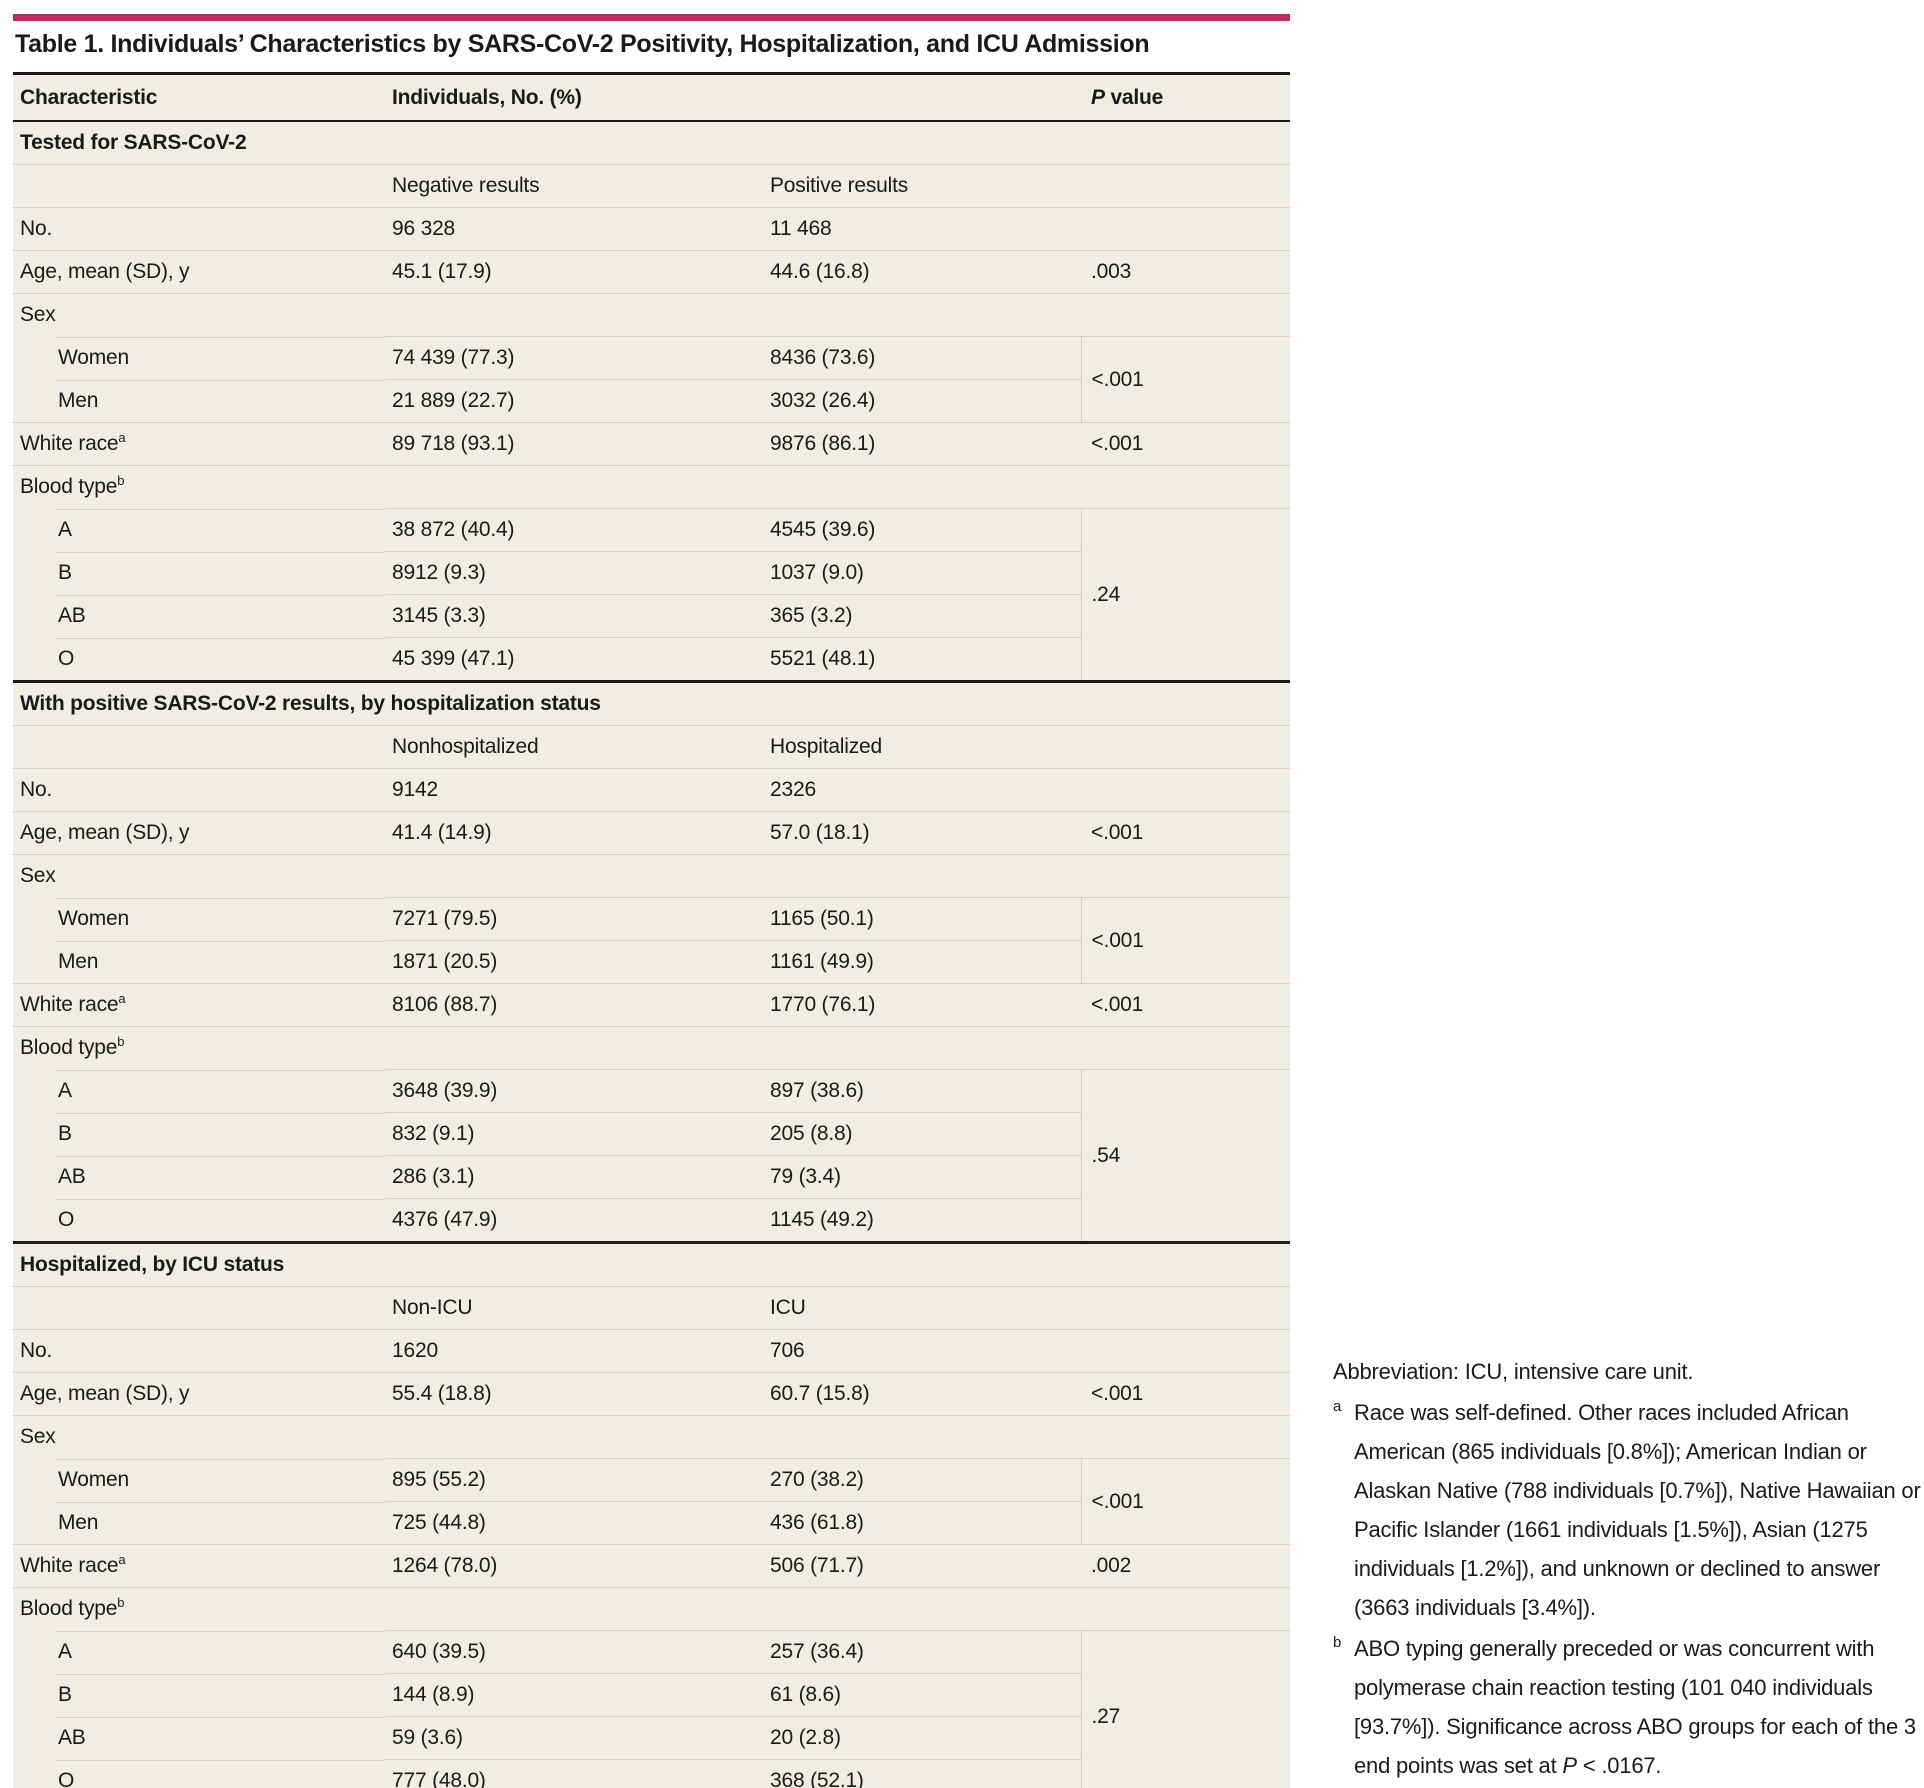 This screenshot has width=1924, height=1788. Describe the element at coordinates (651, 747) in the screenshot. I see `column-subheader-row: Nonhospitalized Hospitalized` at that location.